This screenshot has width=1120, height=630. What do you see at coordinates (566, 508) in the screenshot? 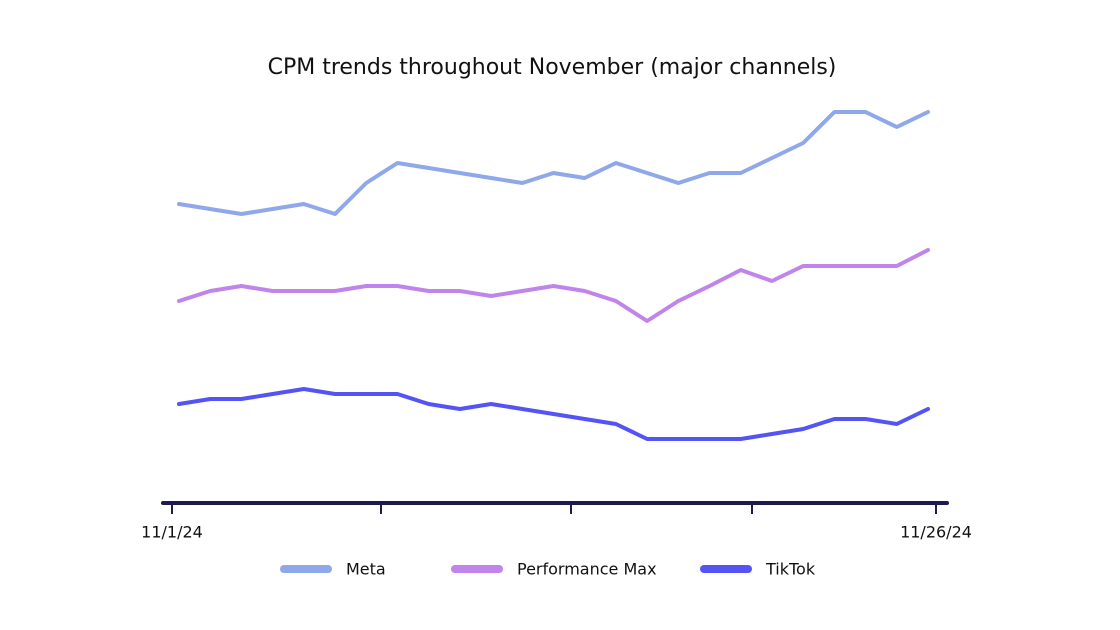
I see `axis-ticks` at bounding box center [566, 508].